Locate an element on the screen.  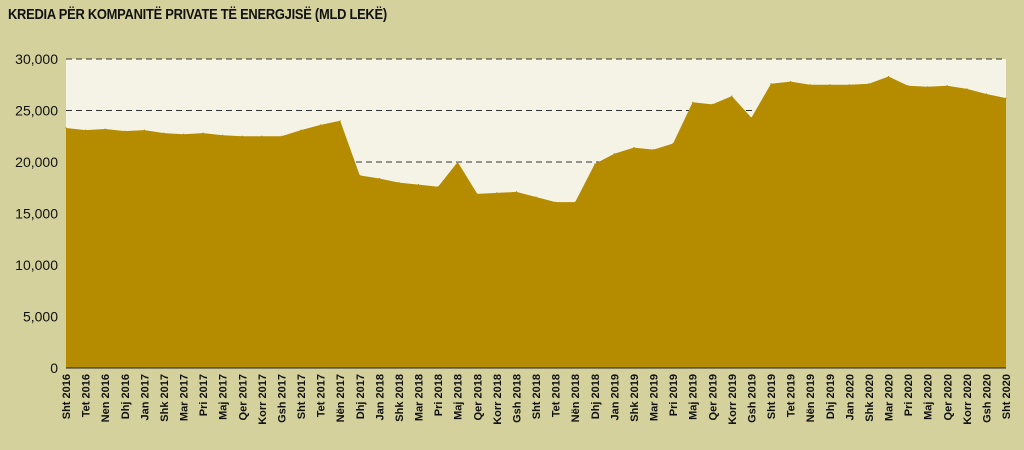
x-tick-label: Jan 2020 is located at coordinates (850, 397).